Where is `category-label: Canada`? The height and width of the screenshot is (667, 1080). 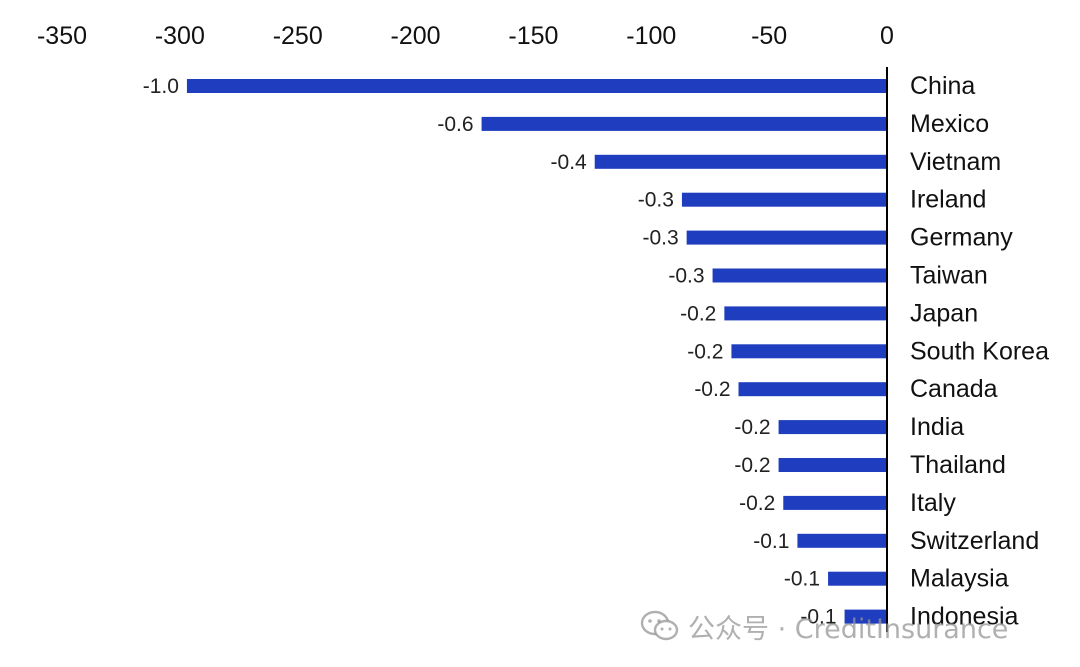 category-label: Canada is located at coordinates (954, 389).